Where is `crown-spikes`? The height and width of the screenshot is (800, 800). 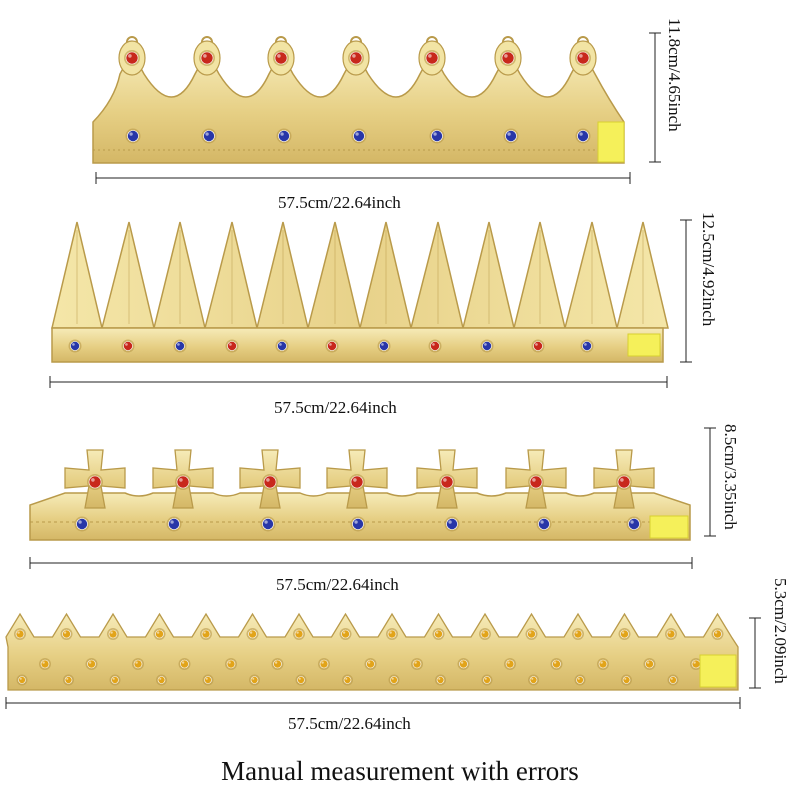 crown-spikes is located at coordinates (360, 292).